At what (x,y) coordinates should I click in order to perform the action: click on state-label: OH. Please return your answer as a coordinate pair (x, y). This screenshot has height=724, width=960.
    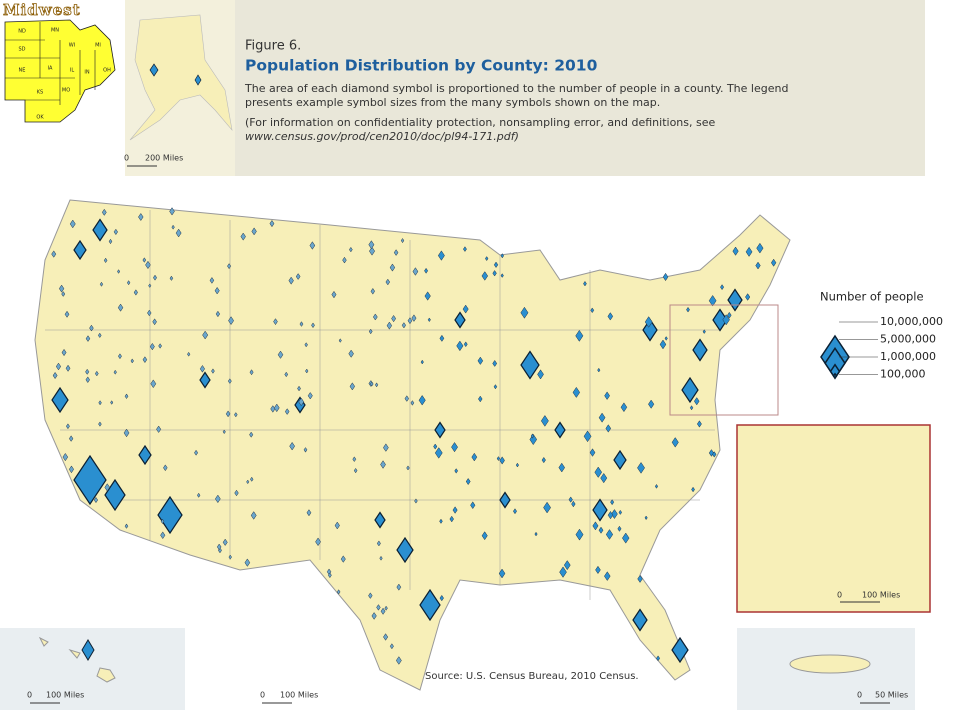
    Looking at the image, I should click on (107, 71).